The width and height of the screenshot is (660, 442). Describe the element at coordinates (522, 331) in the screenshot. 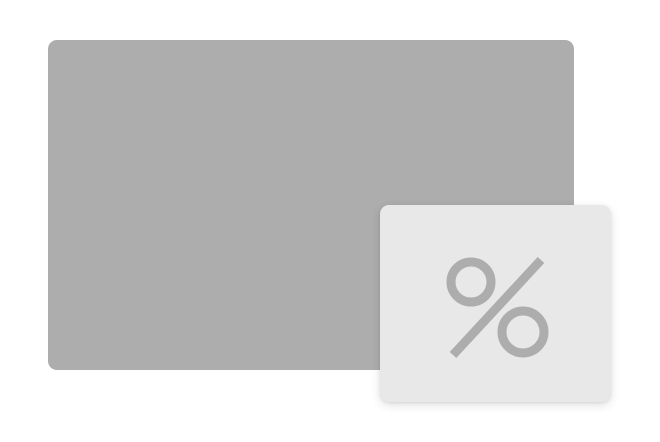

I see `percent-icon-bottom-circle` at that location.